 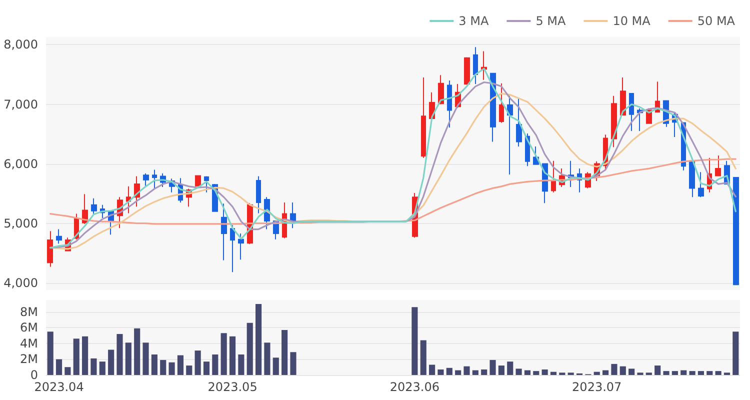 What do you see at coordinates (21, 223) in the screenshot?
I see `y-tick-label: 5,000` at bounding box center [21, 223].